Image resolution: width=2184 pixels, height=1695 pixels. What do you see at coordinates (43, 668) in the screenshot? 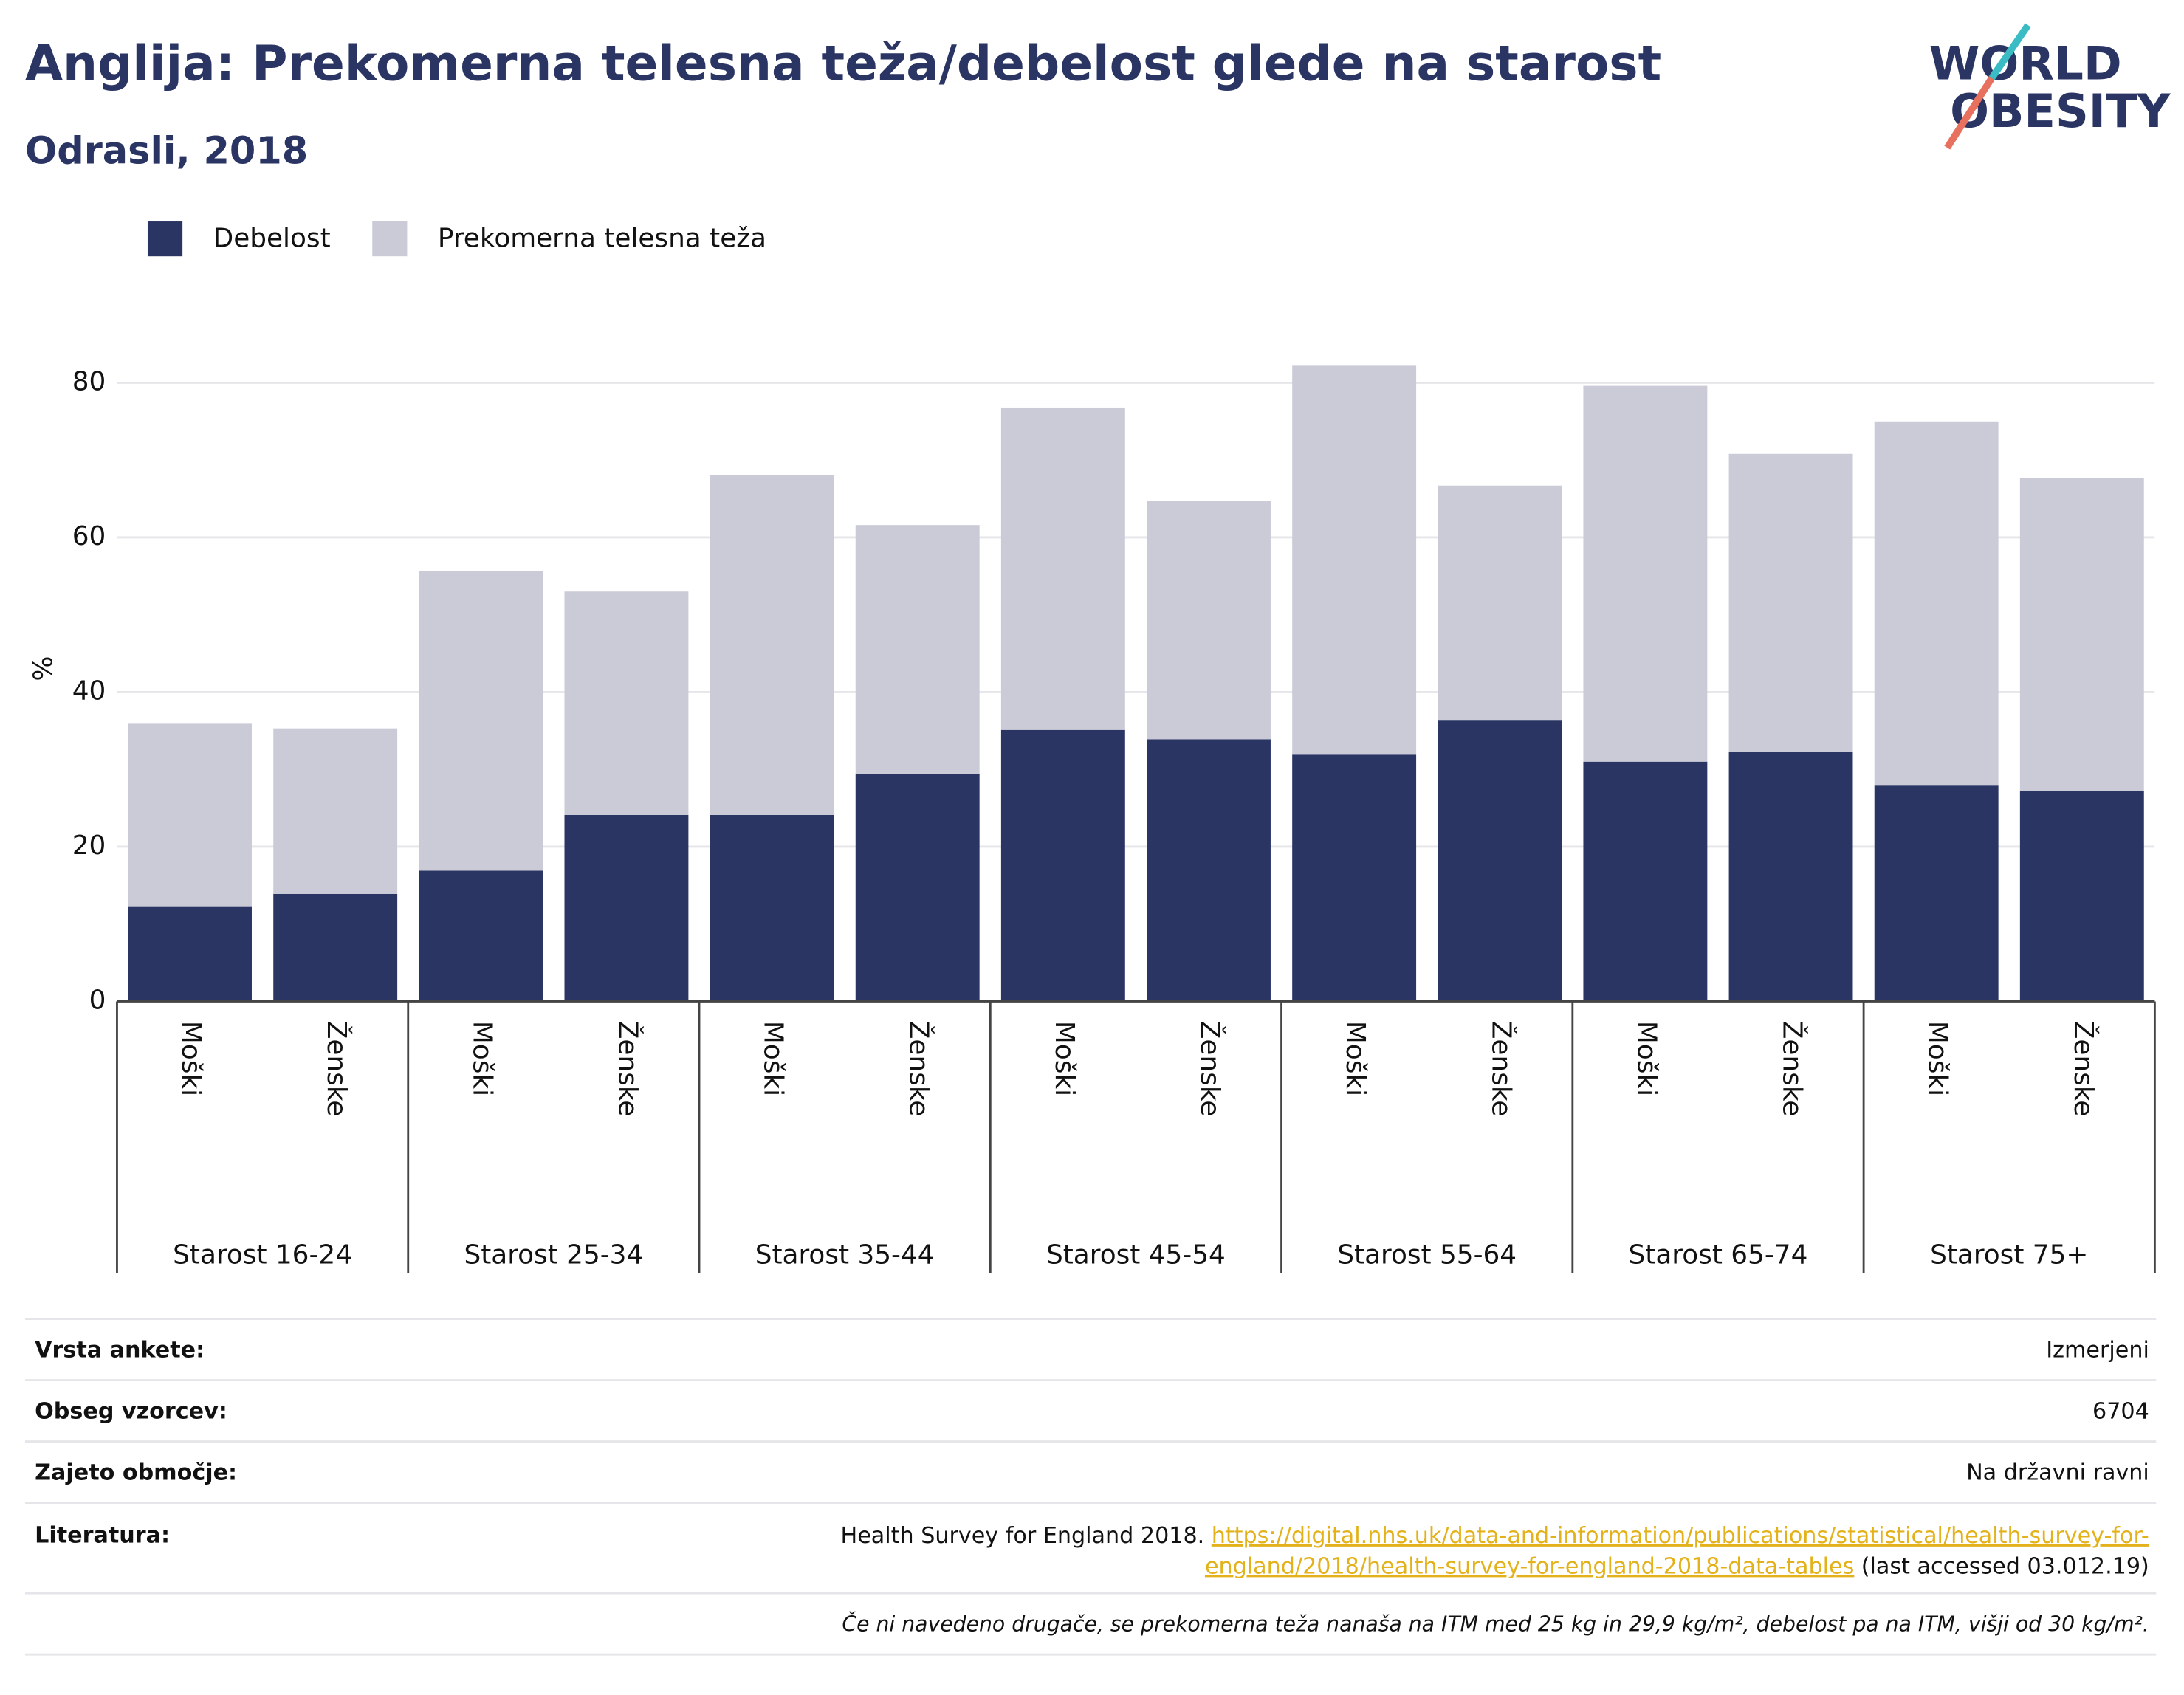
I see `y-axis-label: %` at bounding box center [43, 668].